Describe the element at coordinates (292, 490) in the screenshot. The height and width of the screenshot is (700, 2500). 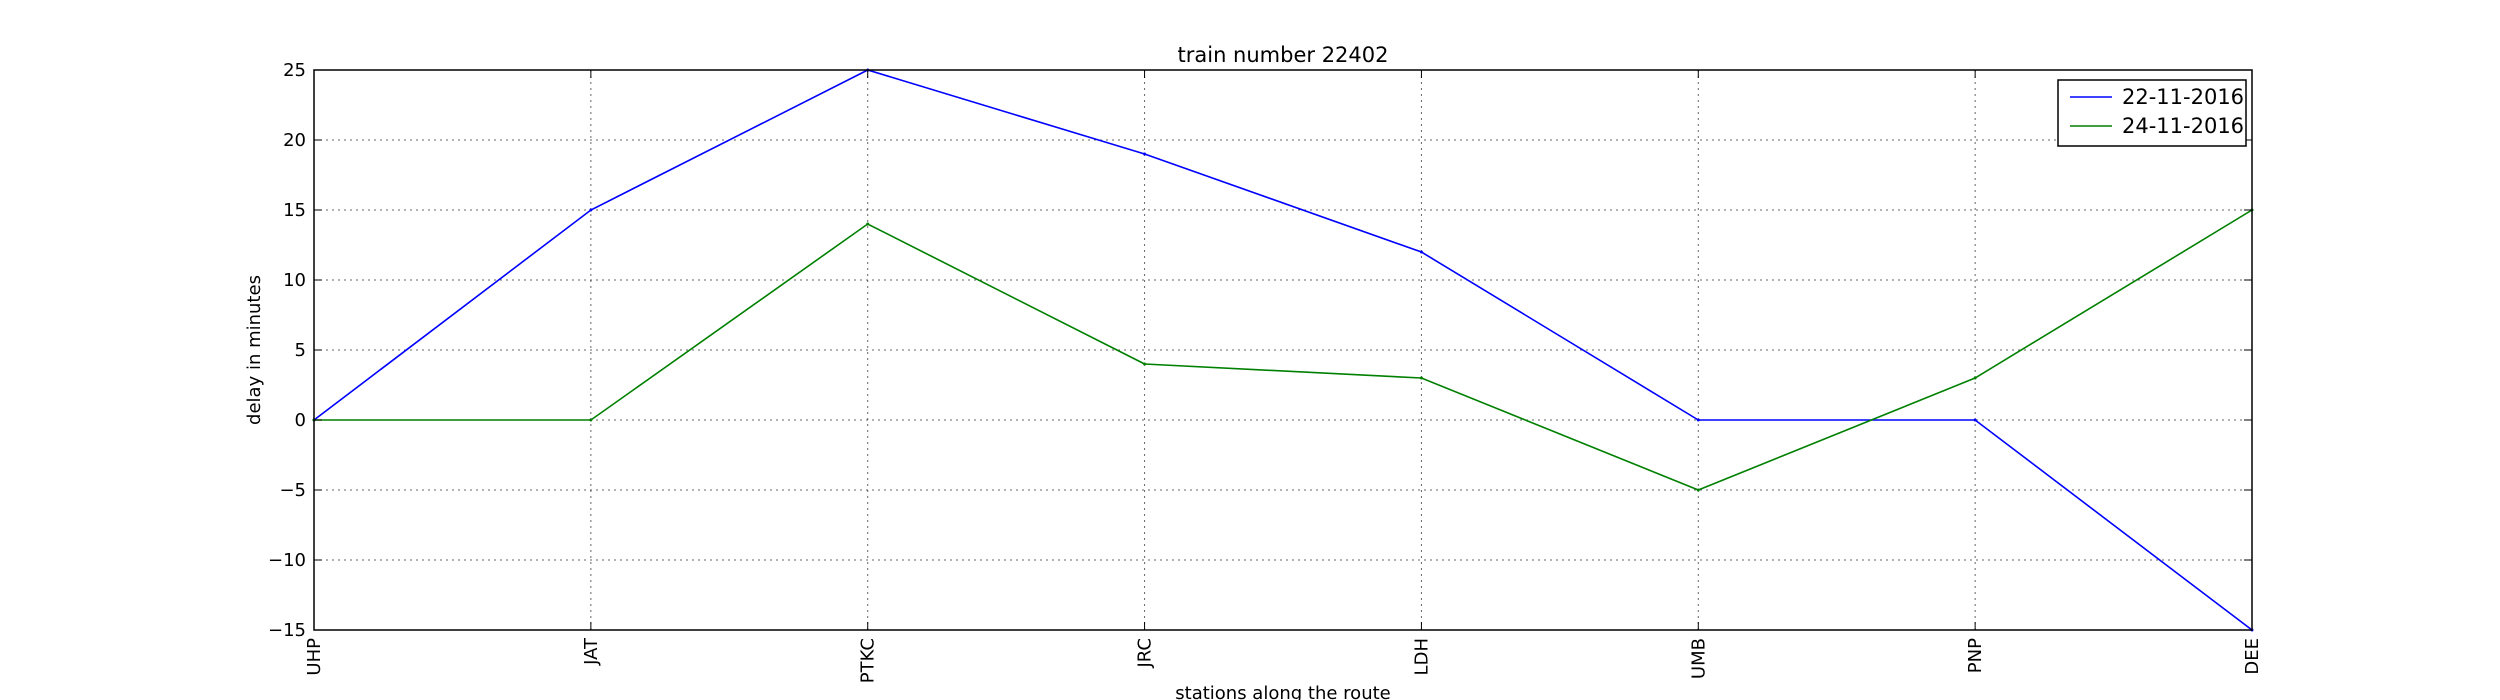
I see `y-tick-label: −5` at that location.